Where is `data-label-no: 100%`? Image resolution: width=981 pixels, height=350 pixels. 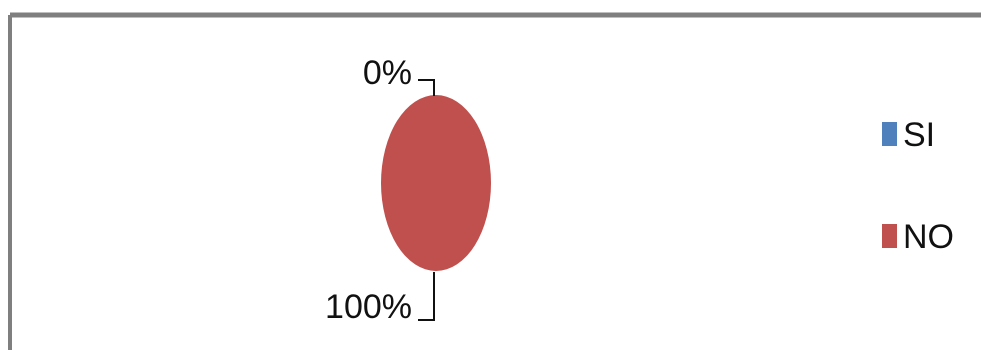 data-label-no: 100% is located at coordinates (368, 307).